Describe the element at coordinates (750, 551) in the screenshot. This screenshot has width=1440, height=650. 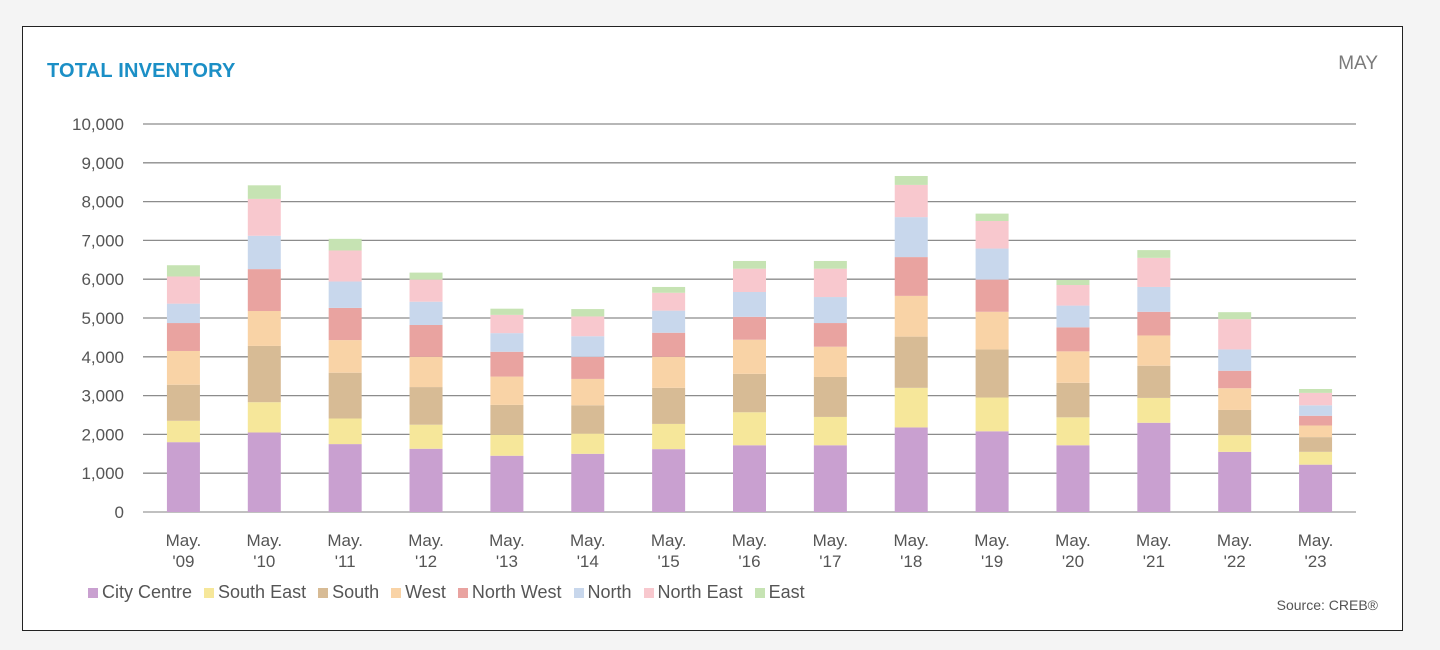
I see `x-tick-label: May. '16` at that location.